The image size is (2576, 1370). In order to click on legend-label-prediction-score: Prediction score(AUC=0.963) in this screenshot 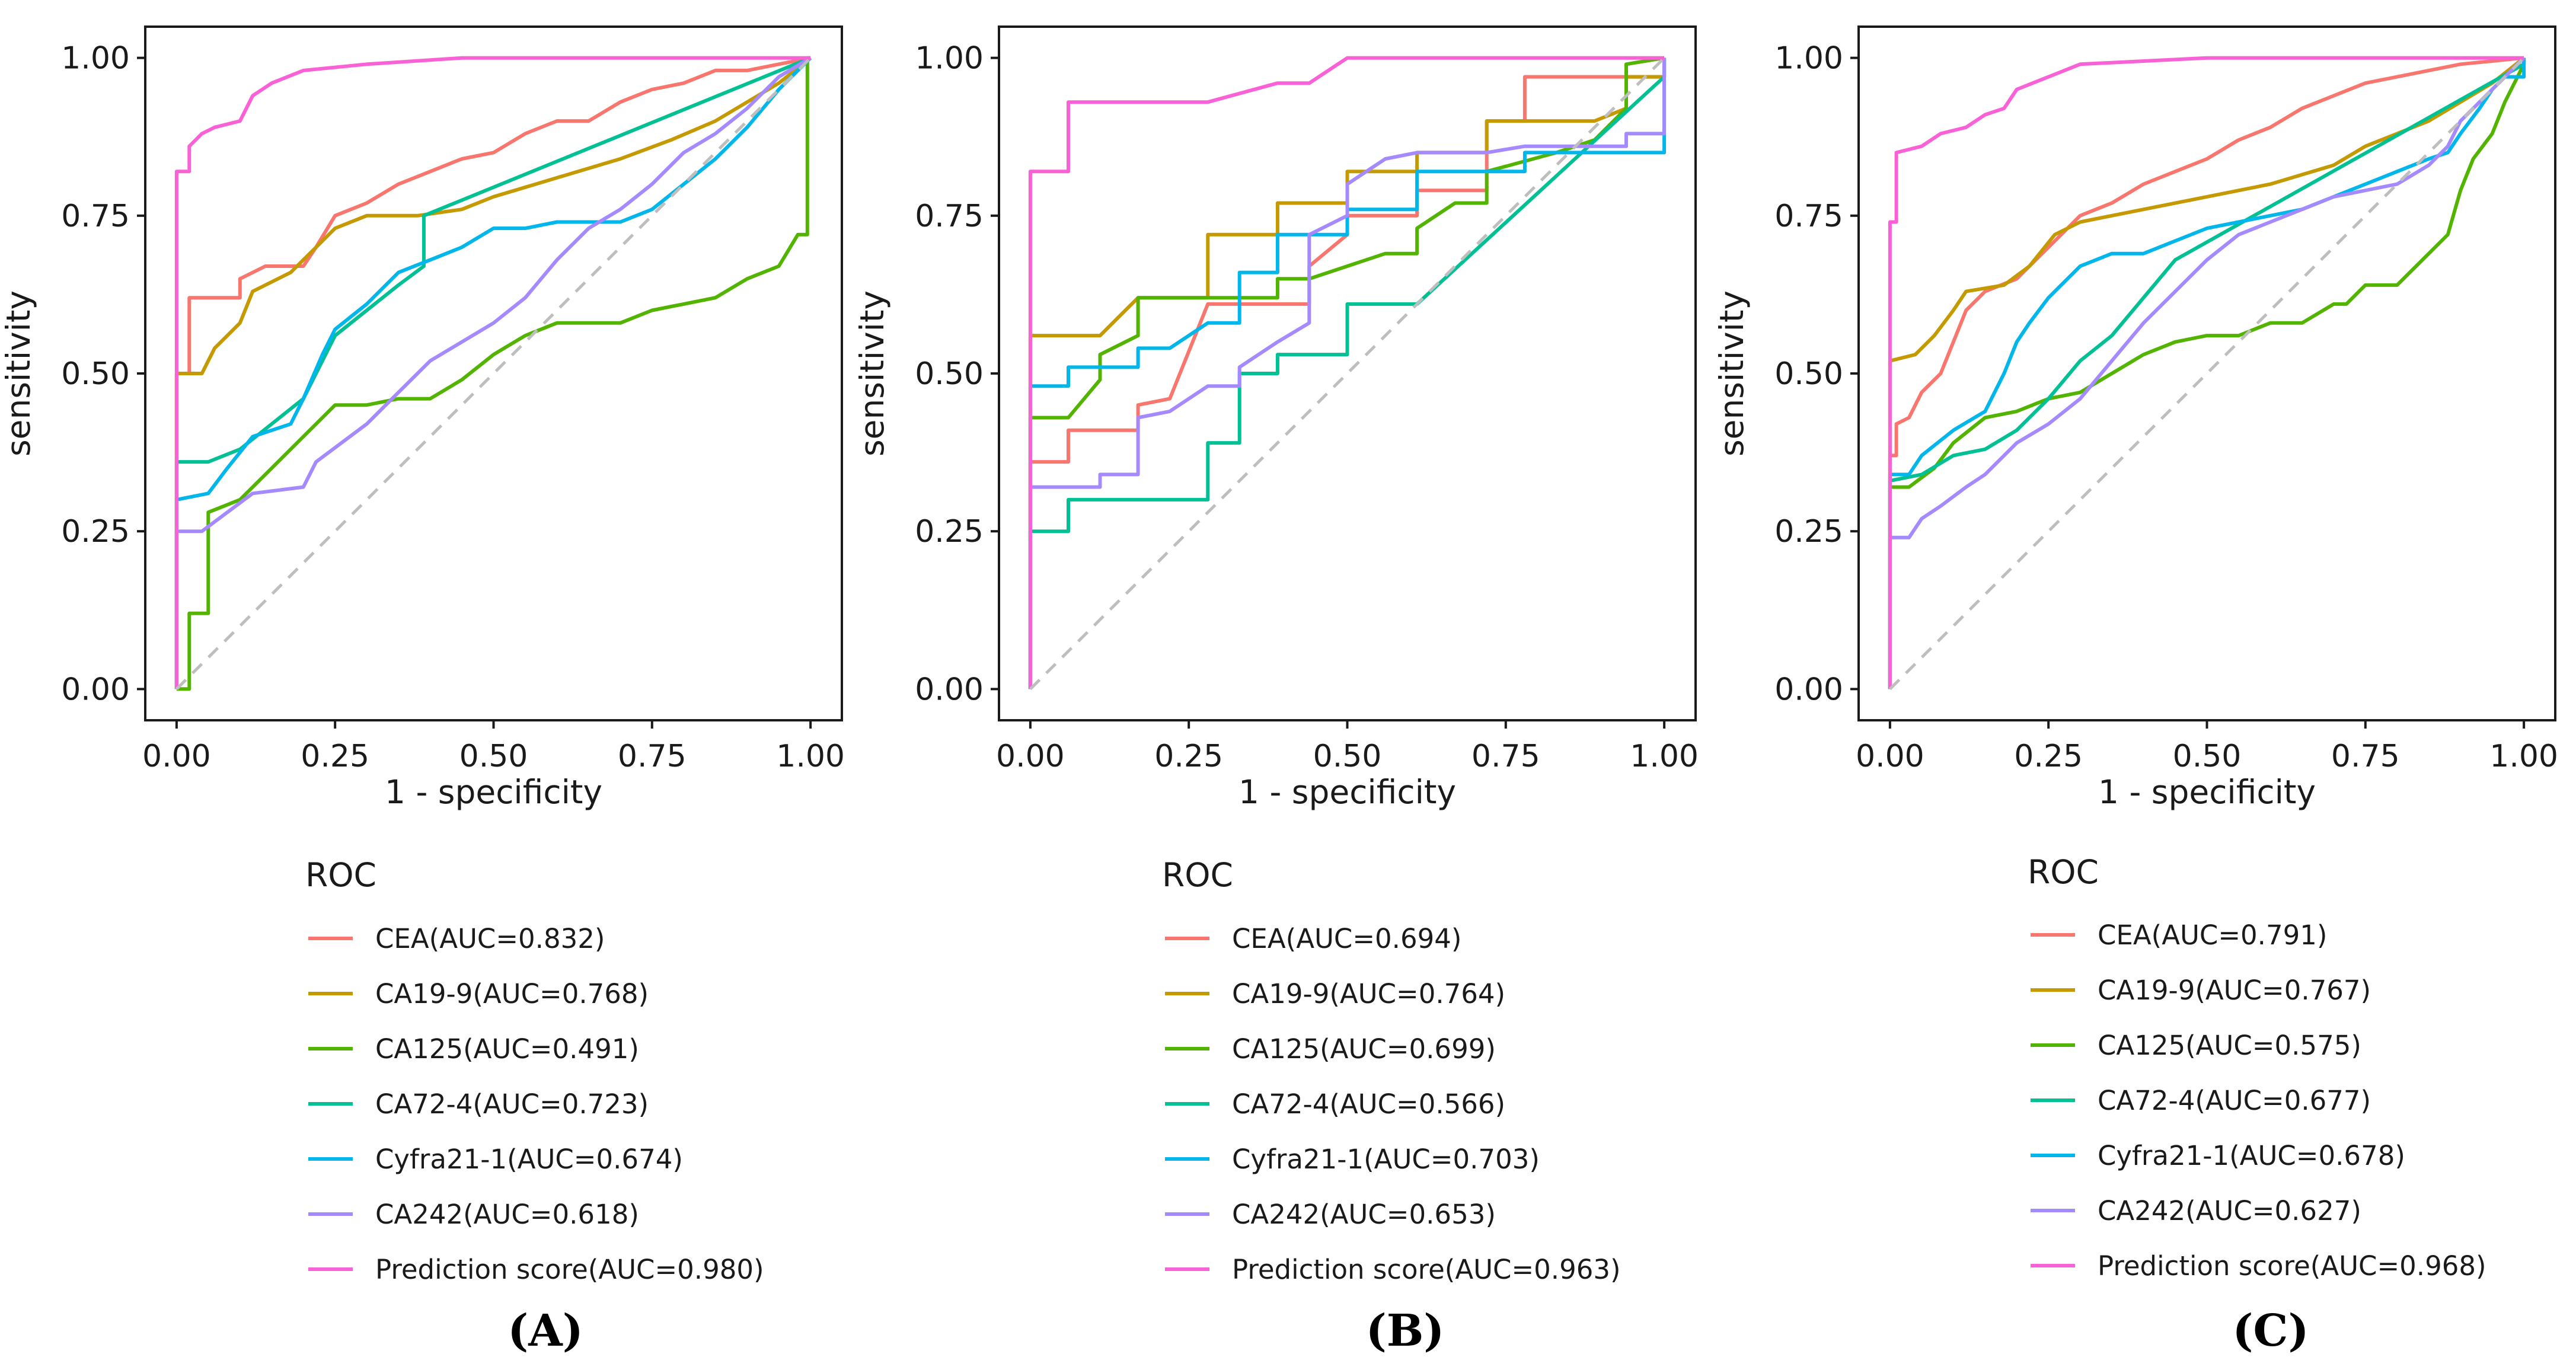, I will do `click(1426, 1269)`.